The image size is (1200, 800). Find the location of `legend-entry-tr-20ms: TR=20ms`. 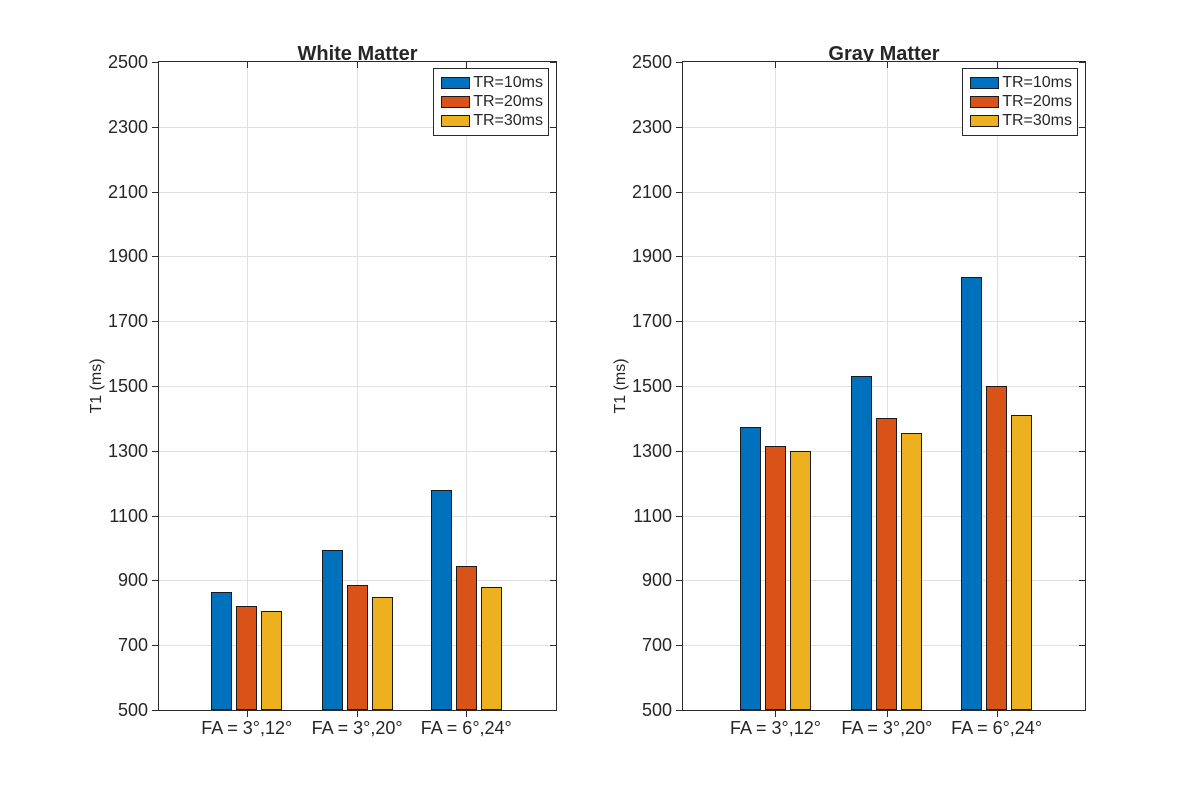

legend-entry-tr-20ms: TR=20ms is located at coordinates (1021, 102).